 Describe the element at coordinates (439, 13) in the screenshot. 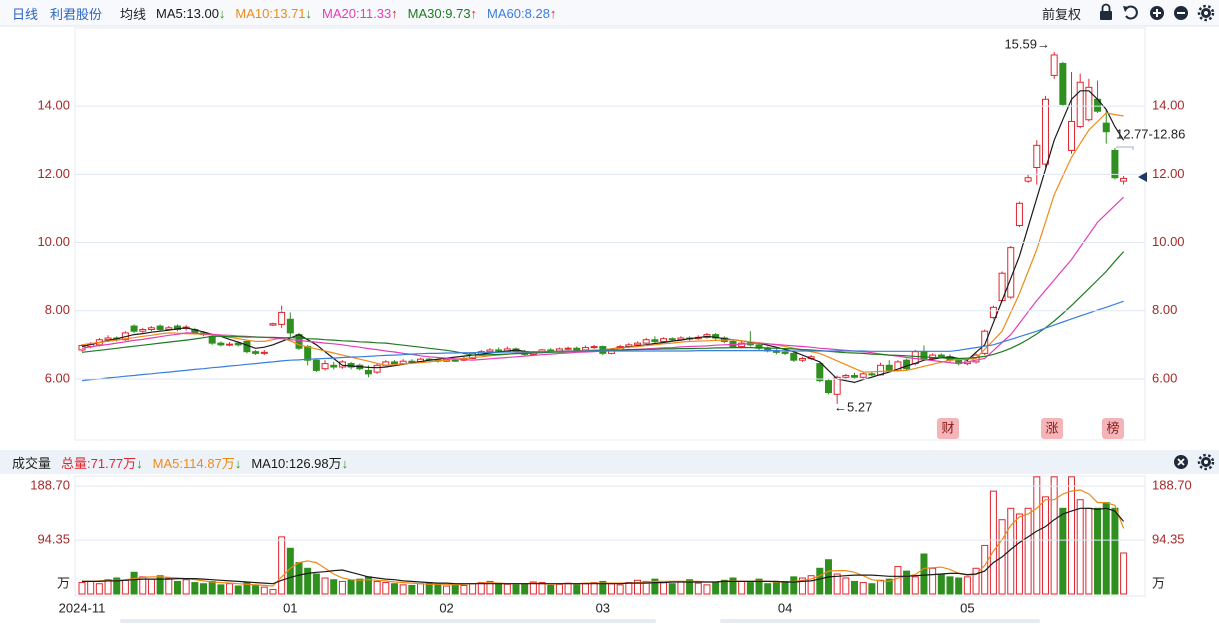

I see `legend-label: MA30:9.73` at that location.